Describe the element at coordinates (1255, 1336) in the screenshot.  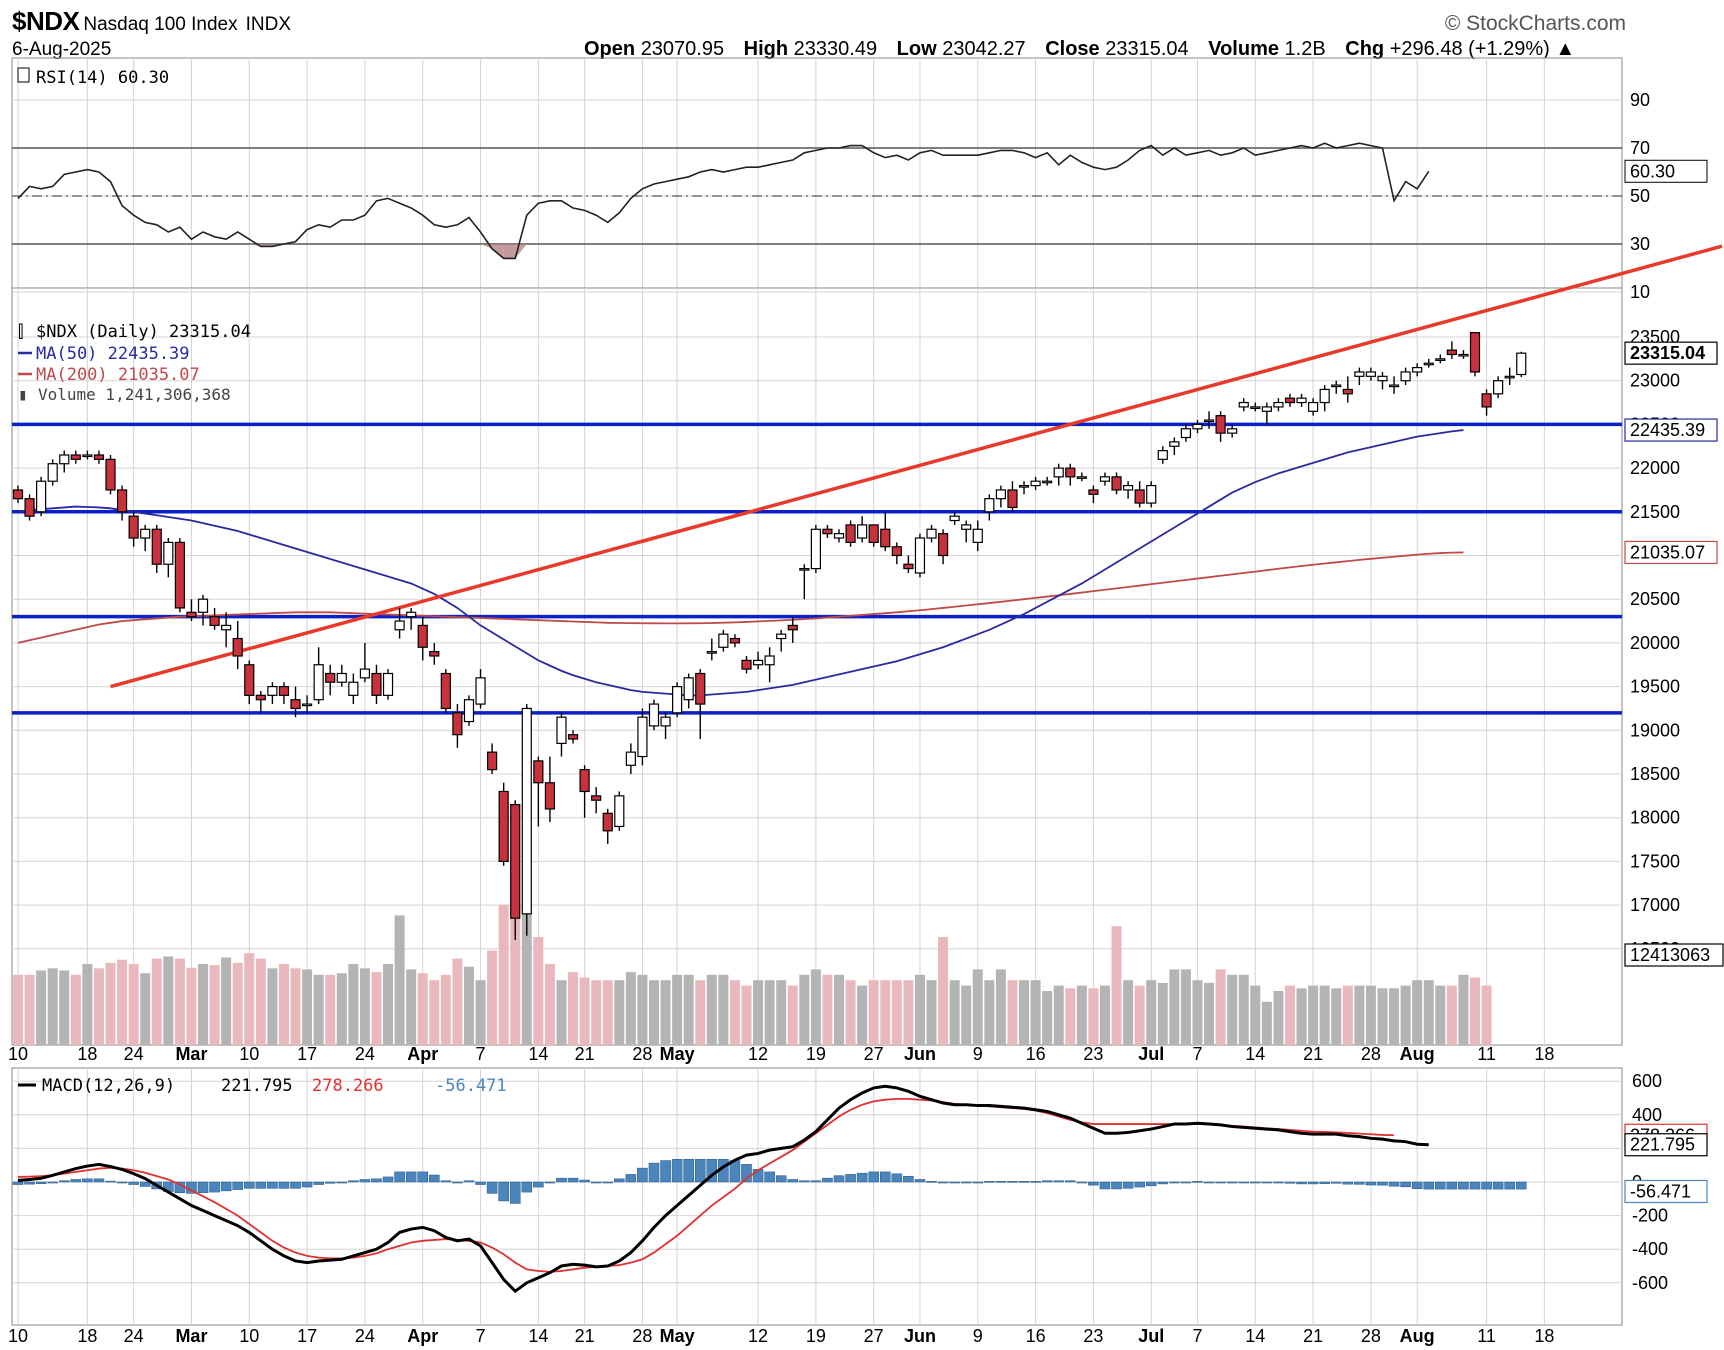
I see `x-axis-label: 14` at that location.